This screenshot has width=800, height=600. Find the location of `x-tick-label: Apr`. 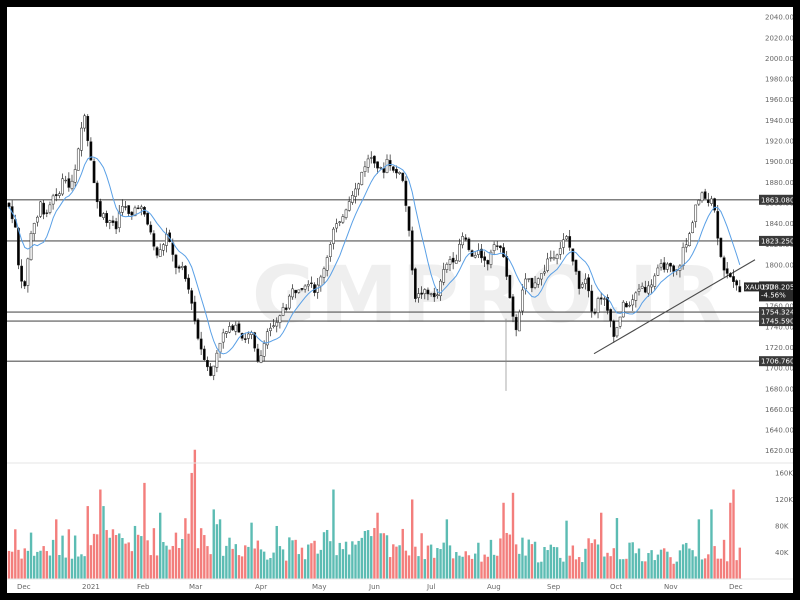

x-tick-label: Apr is located at coordinates (261, 587).